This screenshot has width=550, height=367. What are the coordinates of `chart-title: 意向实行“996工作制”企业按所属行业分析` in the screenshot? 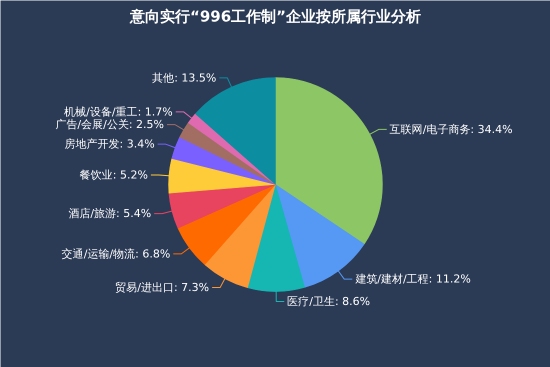 It's located at (275, 17).